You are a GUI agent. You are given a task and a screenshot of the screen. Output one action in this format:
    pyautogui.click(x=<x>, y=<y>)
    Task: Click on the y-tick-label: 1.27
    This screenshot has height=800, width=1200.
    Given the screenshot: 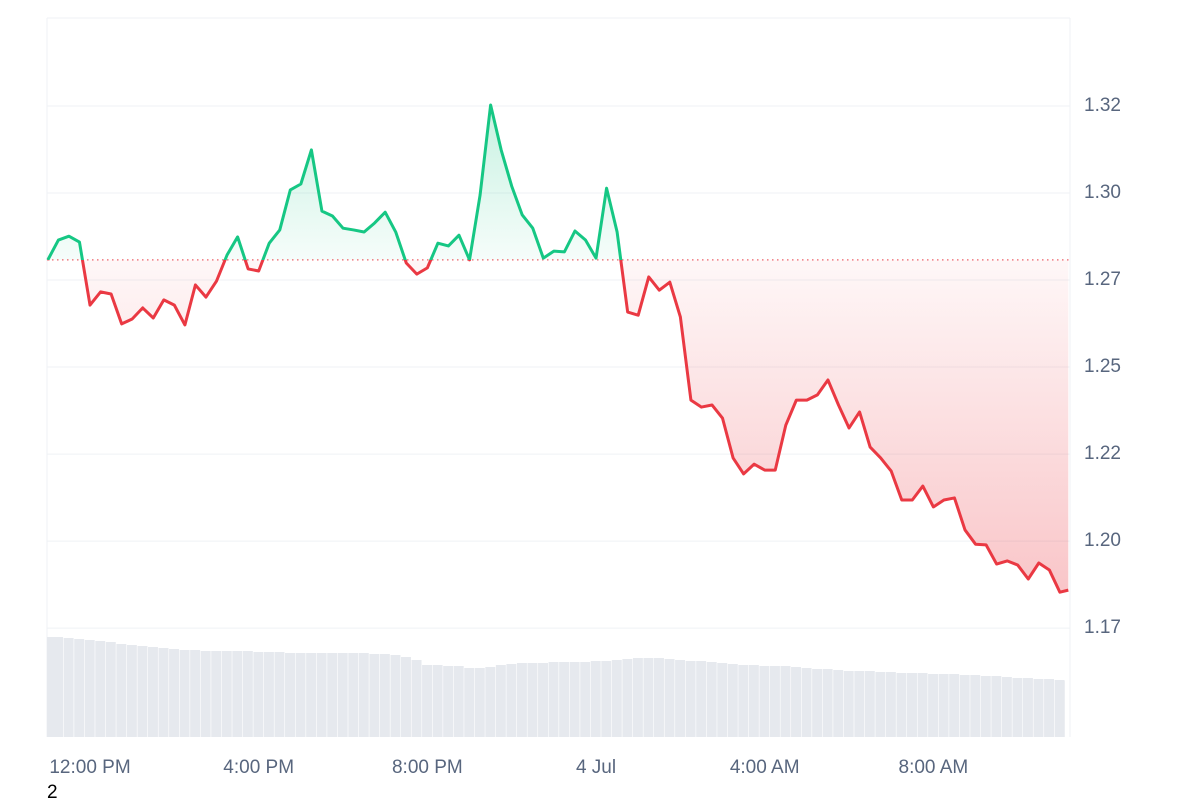 What is the action you would take?
    pyautogui.click(x=1102, y=279)
    